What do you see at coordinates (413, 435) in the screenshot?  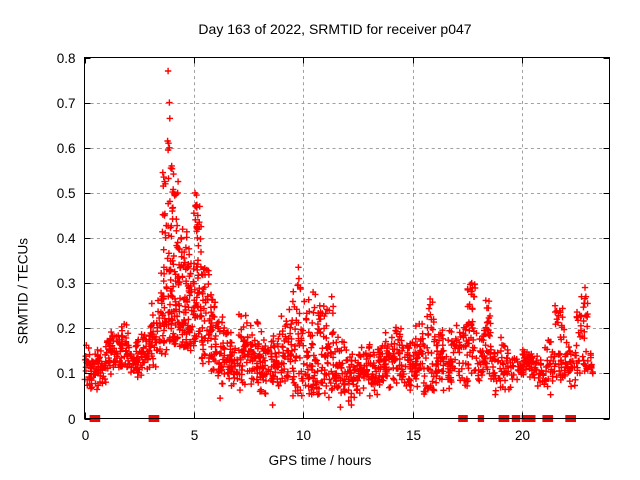 I see `x-tick-label: 15` at bounding box center [413, 435].